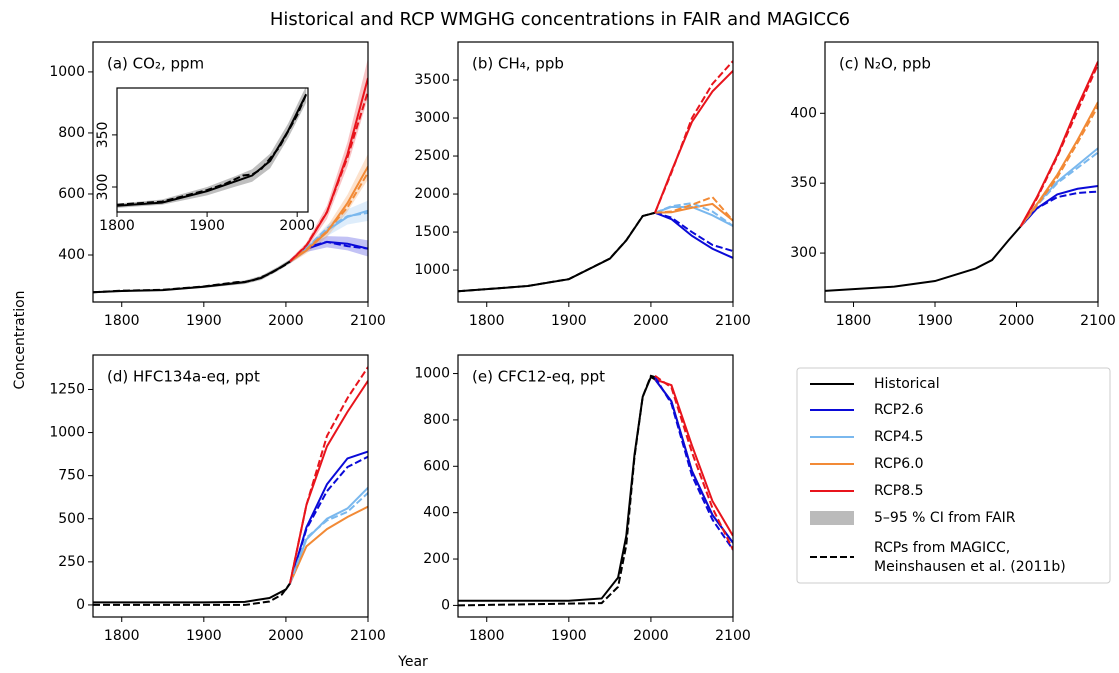 The image size is (1119, 673). I want to click on y-tick-label: 250, so click(71, 562).